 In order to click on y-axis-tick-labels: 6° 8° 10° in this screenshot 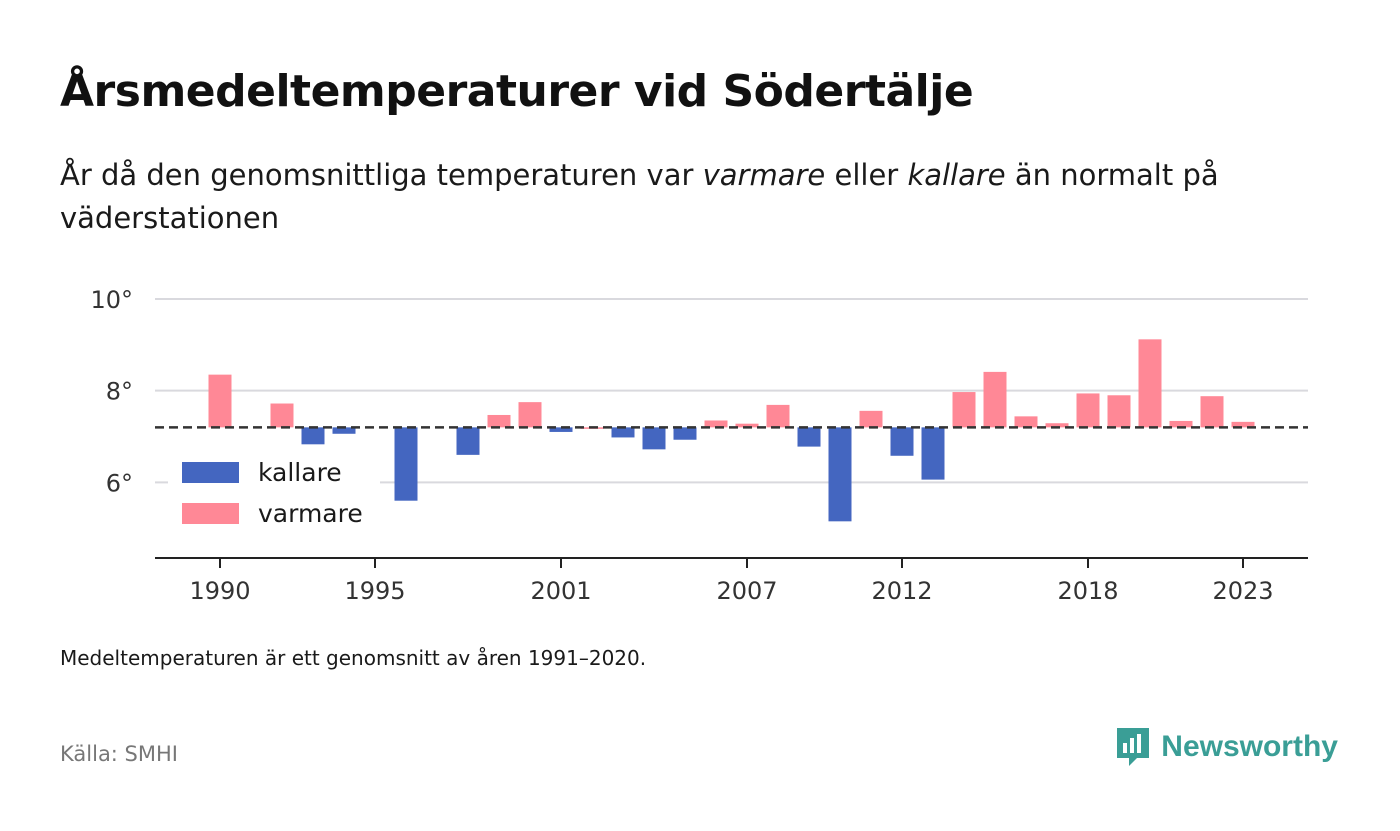, I will do `click(111, 391)`.